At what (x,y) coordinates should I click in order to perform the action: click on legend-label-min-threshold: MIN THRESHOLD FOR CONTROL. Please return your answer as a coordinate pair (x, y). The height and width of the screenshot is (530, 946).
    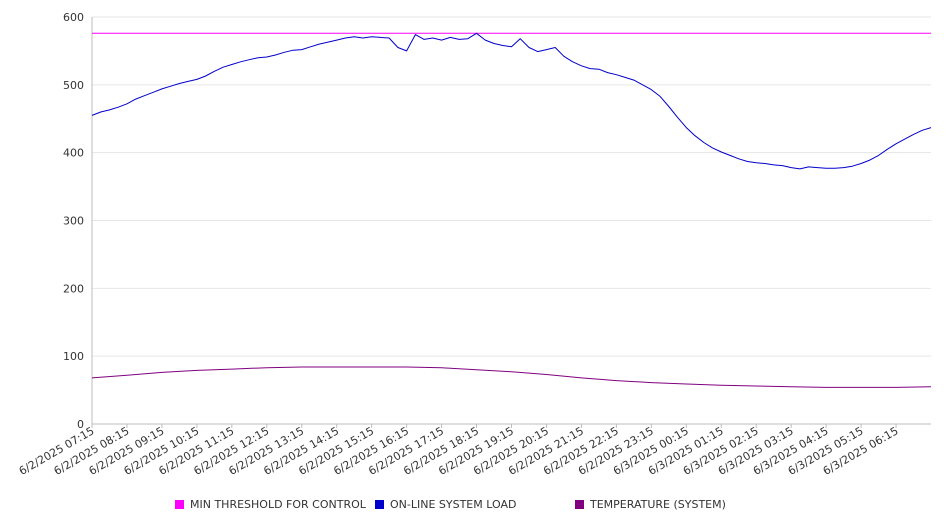
    Looking at the image, I should click on (278, 504).